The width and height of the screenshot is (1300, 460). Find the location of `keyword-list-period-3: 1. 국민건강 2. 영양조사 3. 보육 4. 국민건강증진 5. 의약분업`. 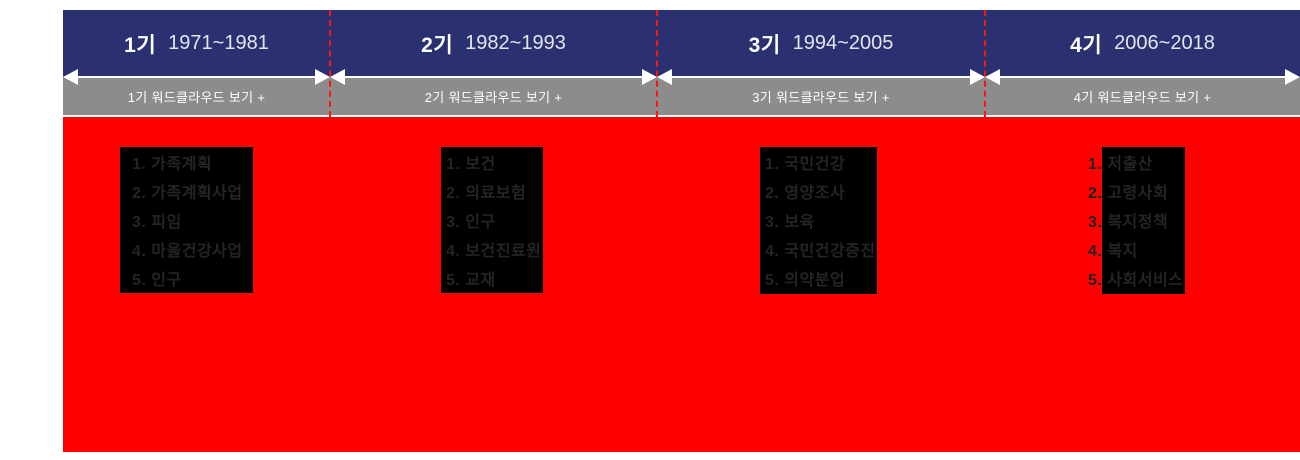

keyword-list-period-3: 1. 국민건강 2. 영양조사 3. 보육 4. 국민건강증진 5. 의약분업 is located at coordinates (818, 220).